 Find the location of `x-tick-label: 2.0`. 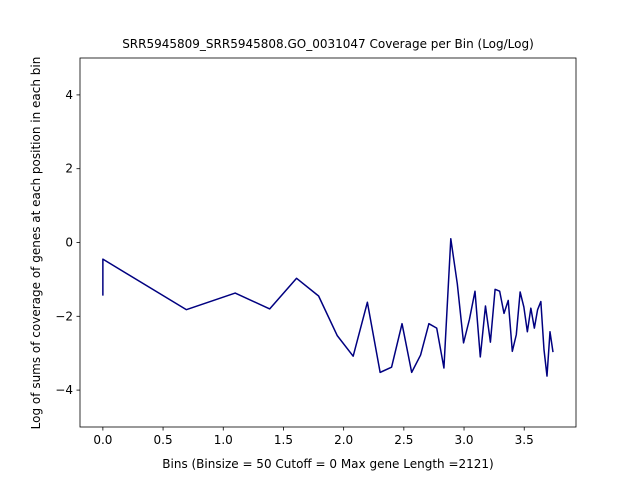

x-tick-label: 2.0 is located at coordinates (343, 440).